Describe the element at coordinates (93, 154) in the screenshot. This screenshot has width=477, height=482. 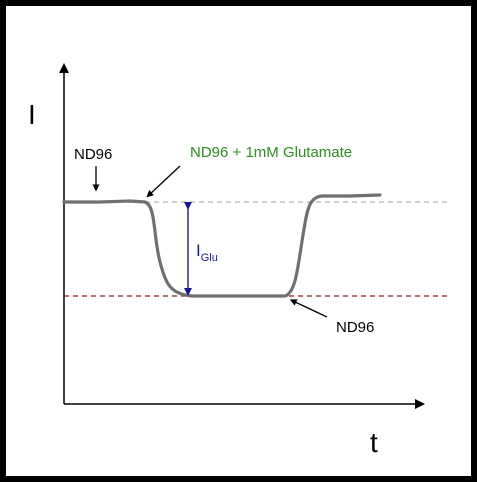
I see `baseline-solution-label: ND96` at that location.